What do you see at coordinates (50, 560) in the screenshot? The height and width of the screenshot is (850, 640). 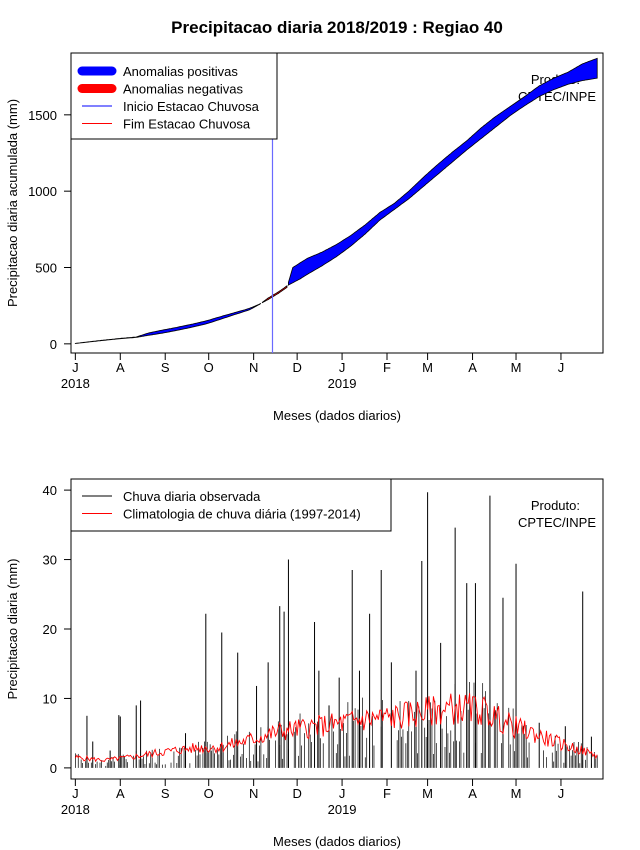 I see `y-tick-label: 30` at bounding box center [50, 560].